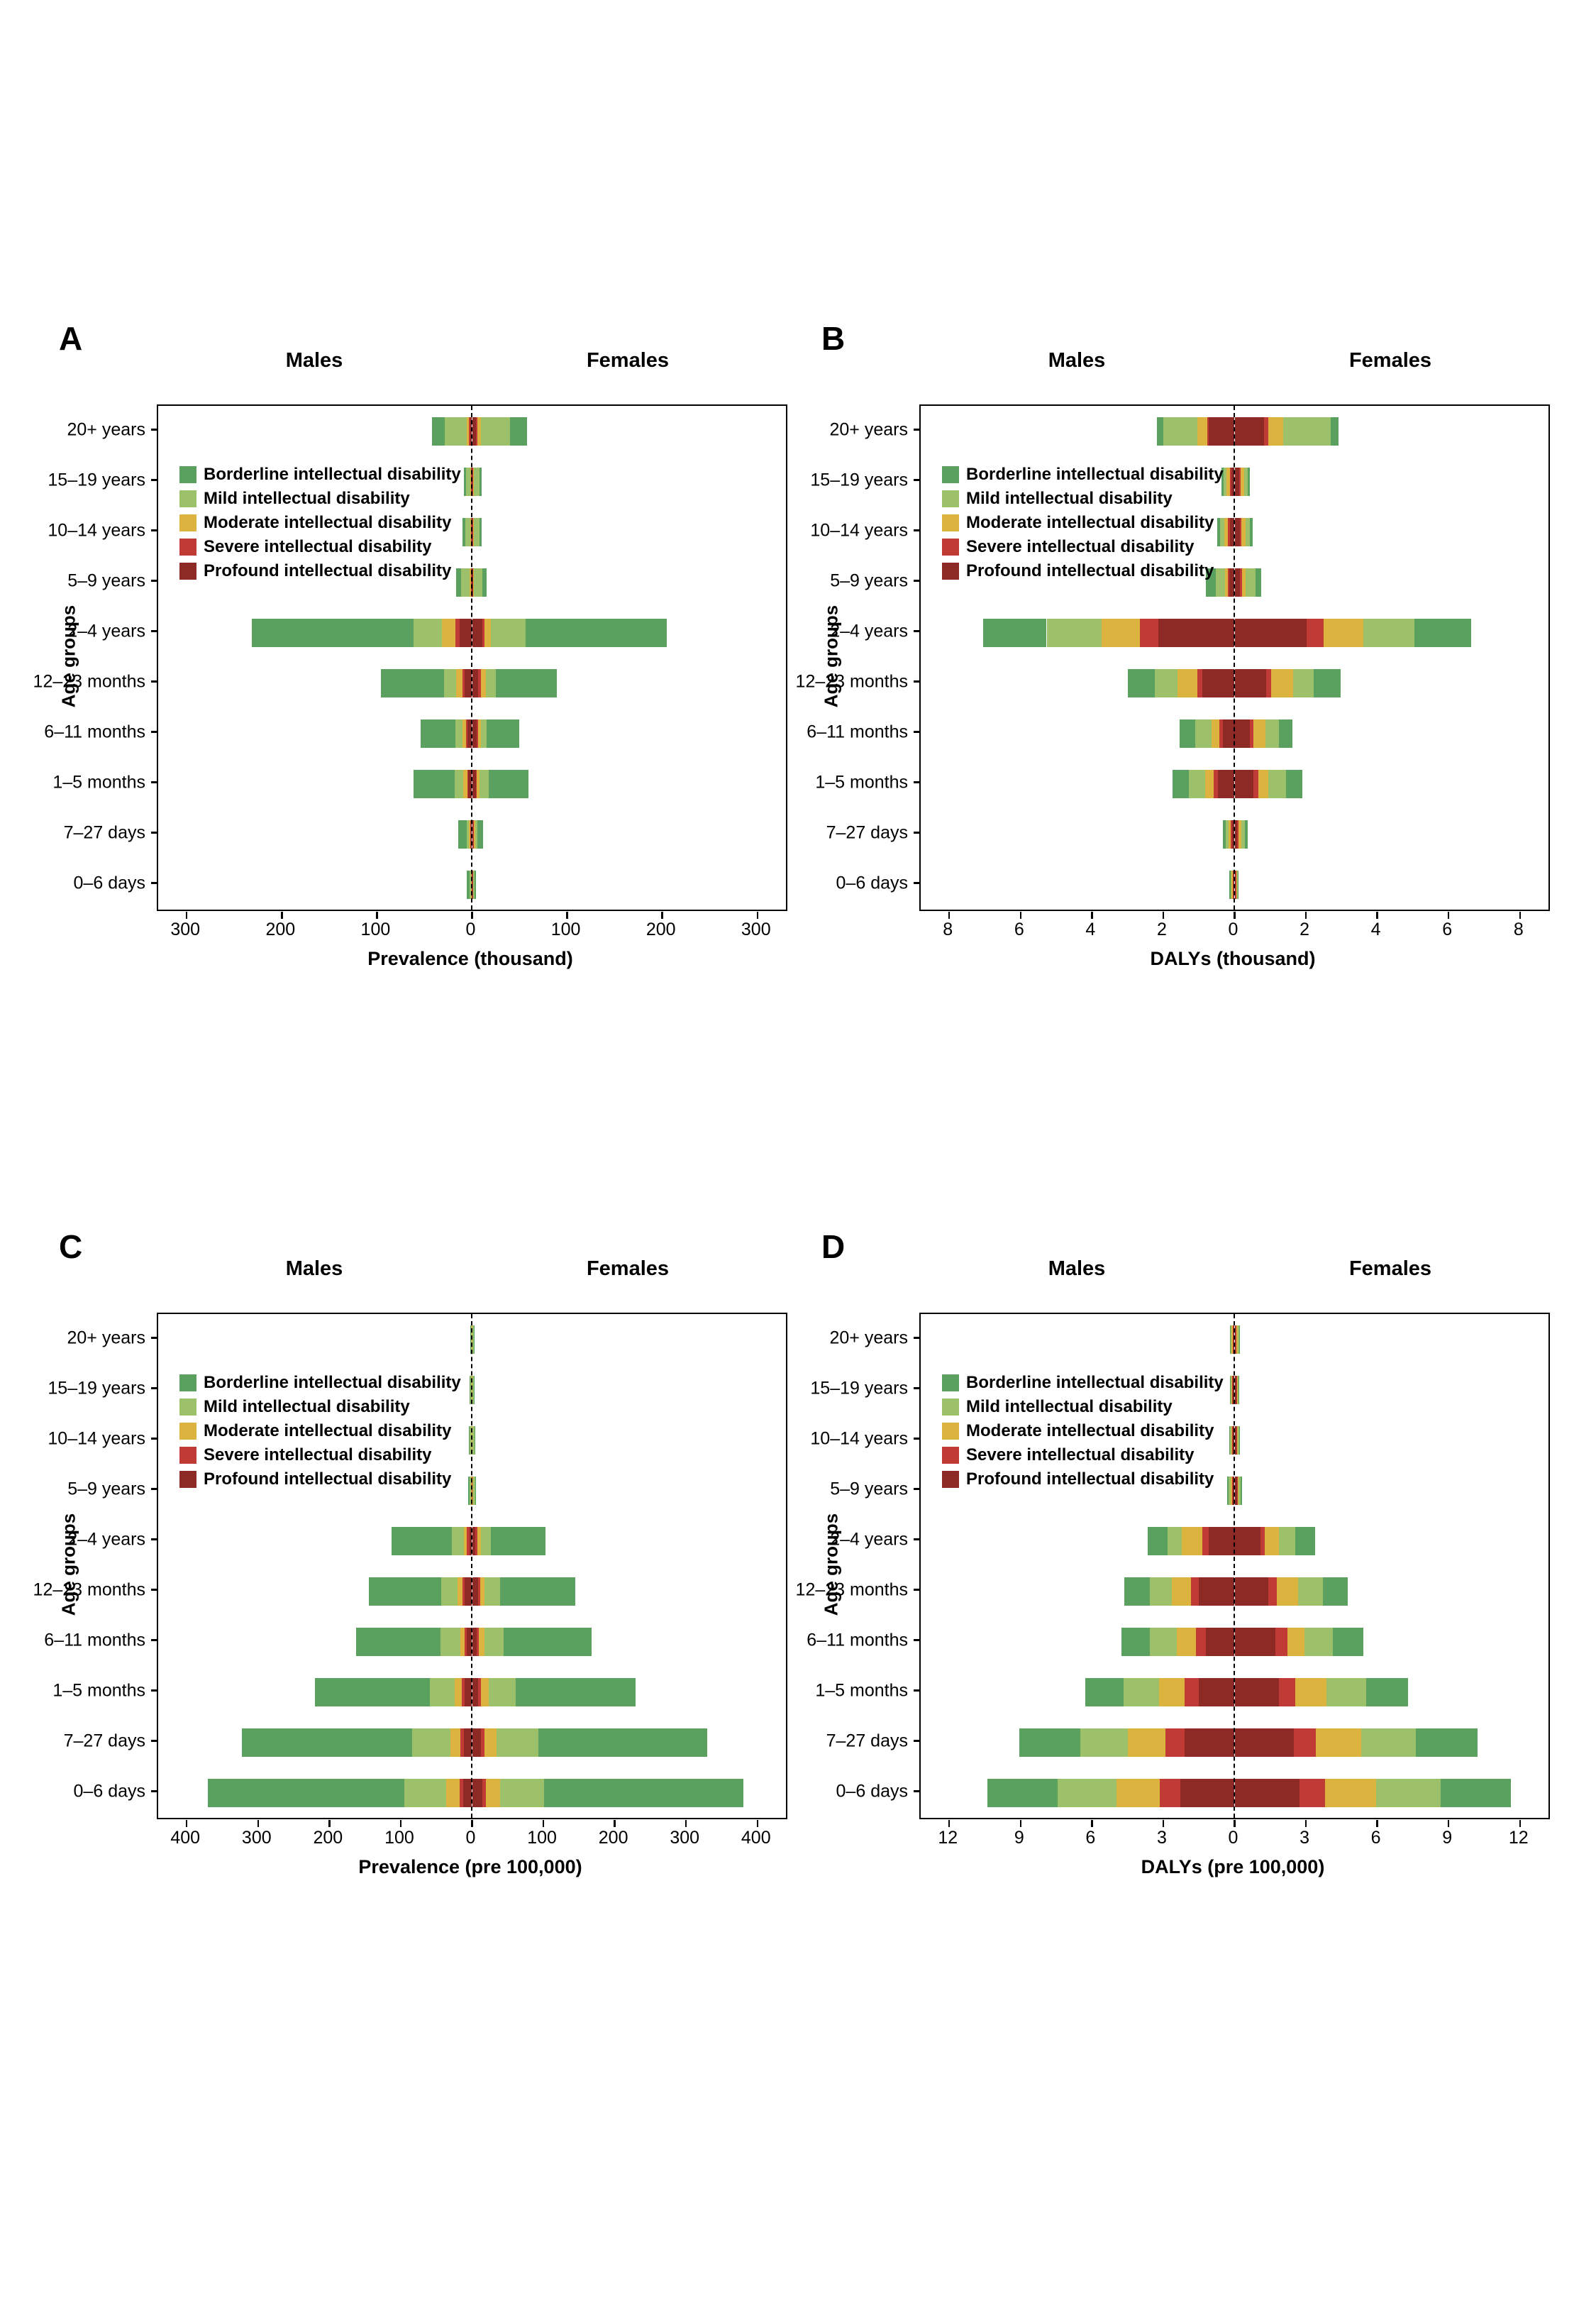 This screenshot has width=1596, height=2306. I want to click on age-group-label: 6–11 months, so click(95, 1640).